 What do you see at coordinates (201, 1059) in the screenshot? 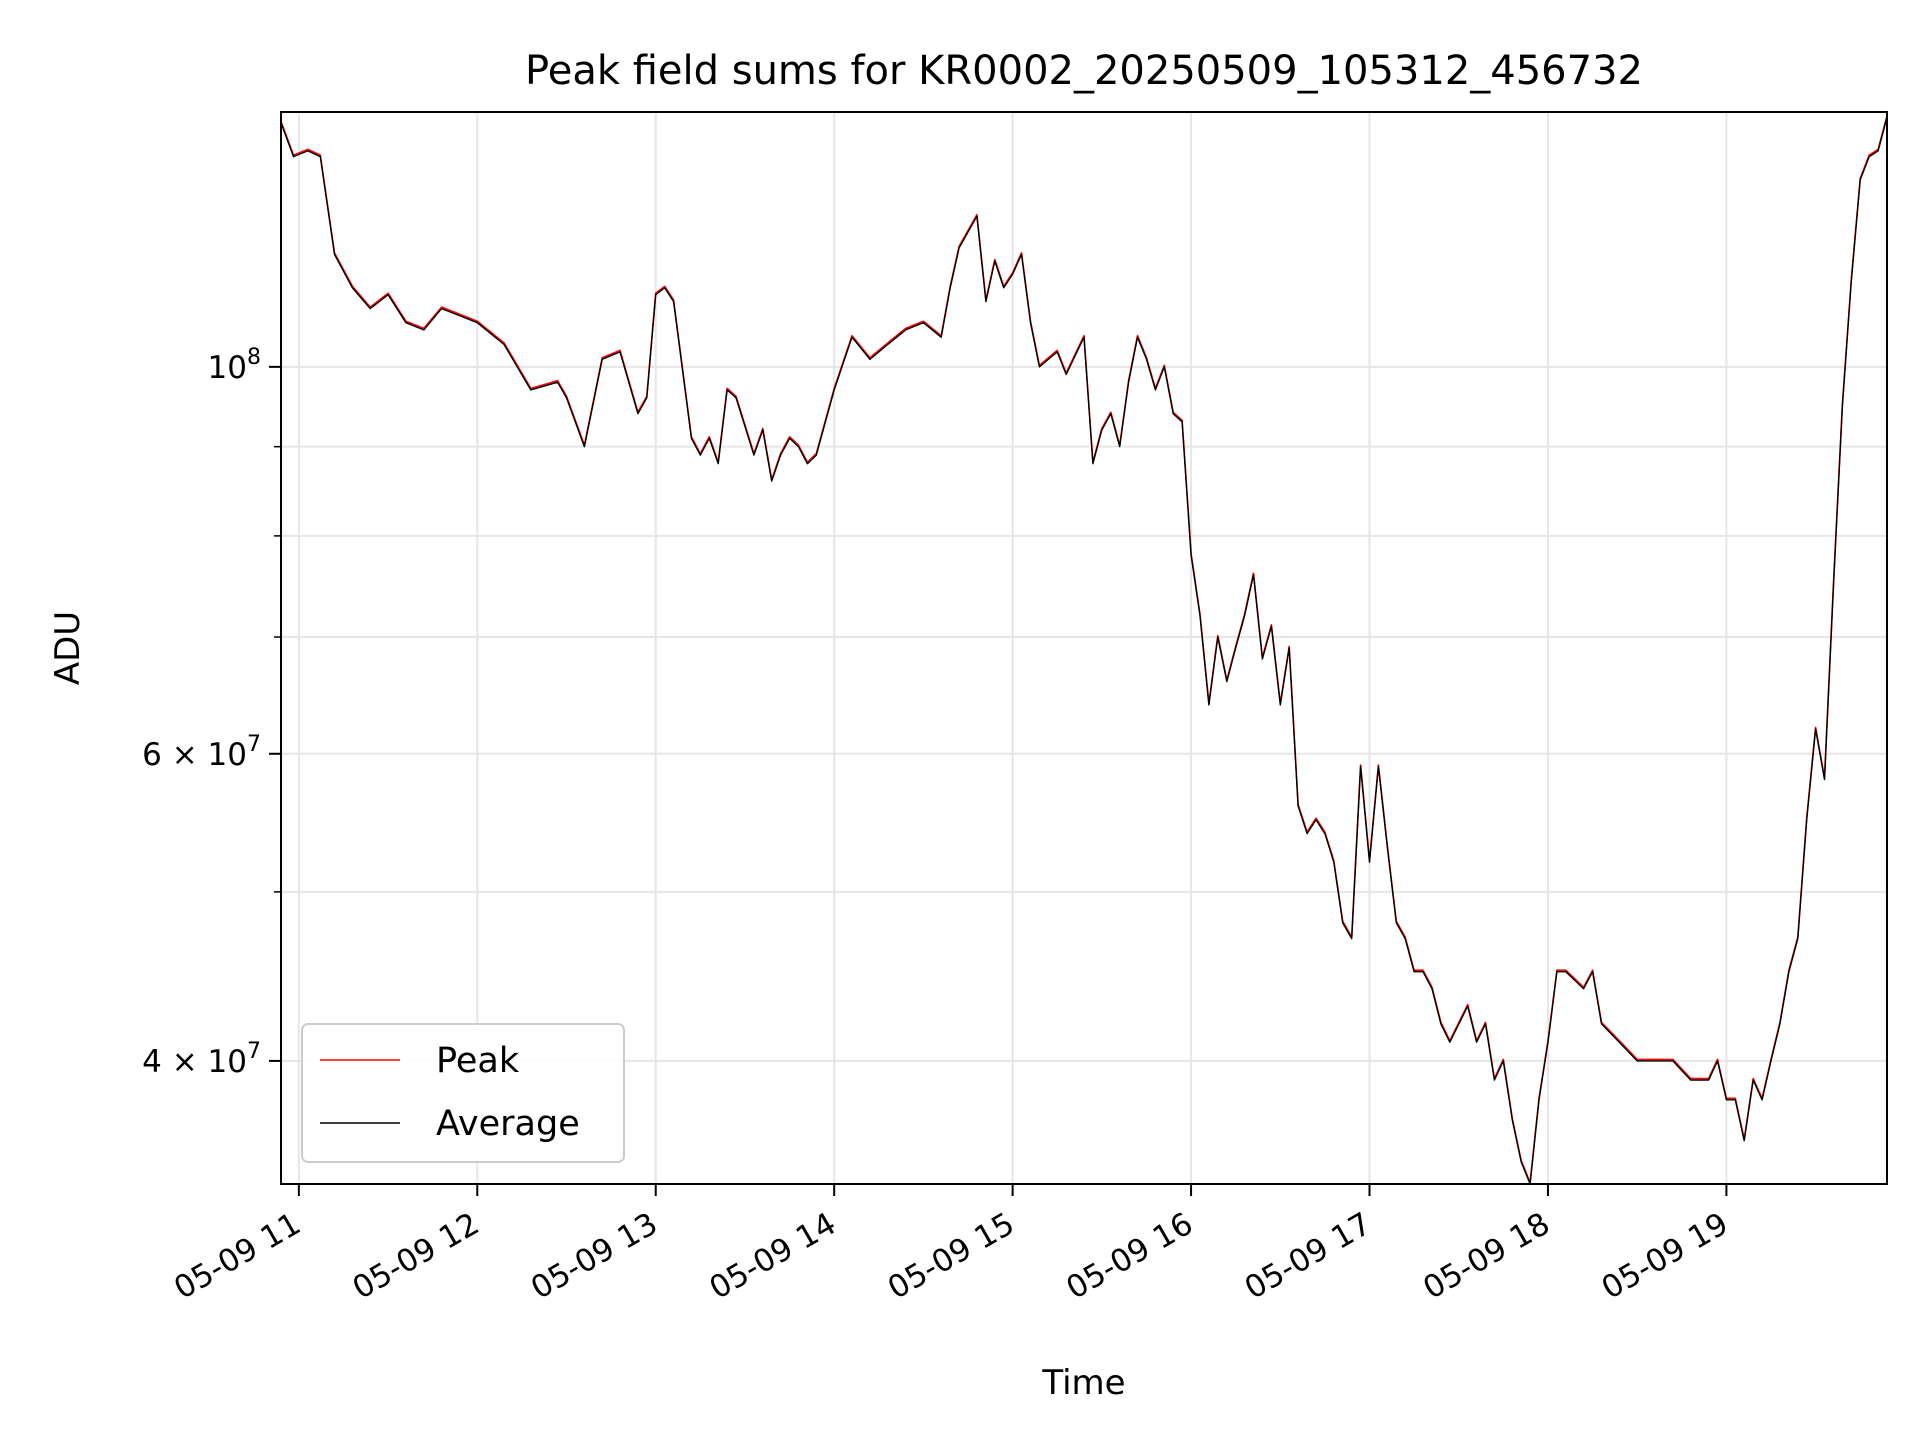
I see `y-tick-label: 4 × 107` at bounding box center [201, 1059].